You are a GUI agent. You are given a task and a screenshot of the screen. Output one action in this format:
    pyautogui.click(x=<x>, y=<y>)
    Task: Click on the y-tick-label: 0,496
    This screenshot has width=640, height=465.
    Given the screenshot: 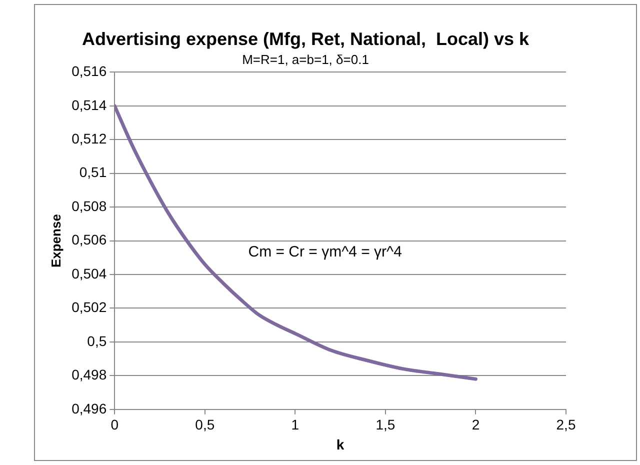 What is the action you would take?
    pyautogui.click(x=89, y=408)
    